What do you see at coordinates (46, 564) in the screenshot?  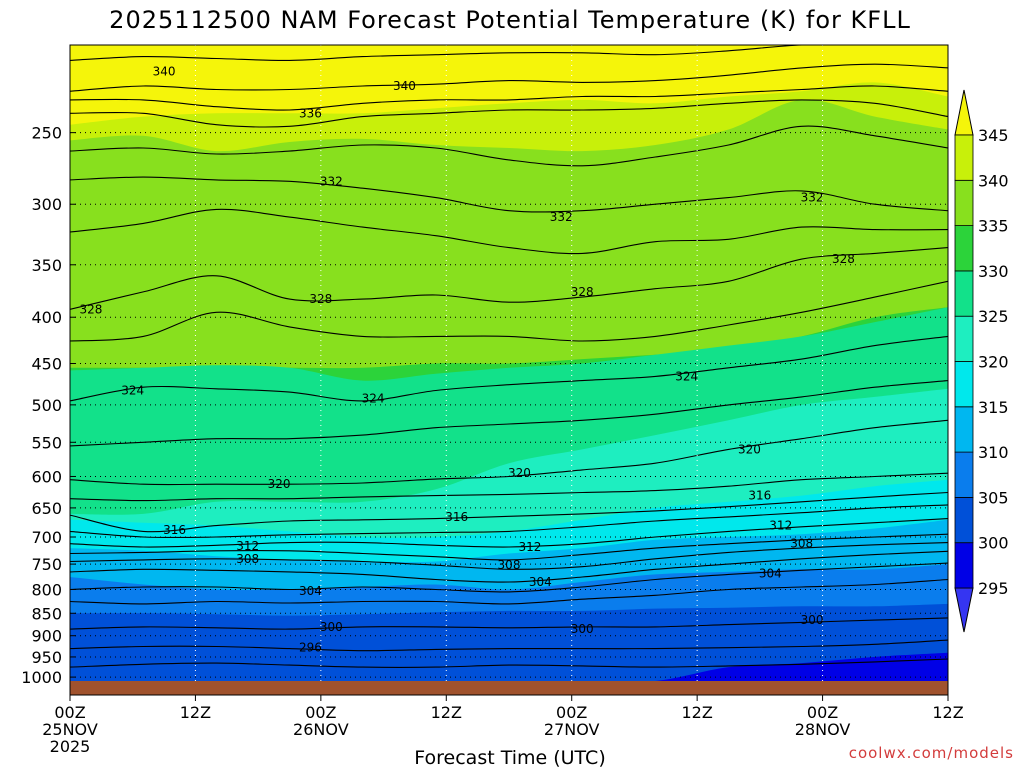 I see `y-tick-label: 750` at bounding box center [46, 564].